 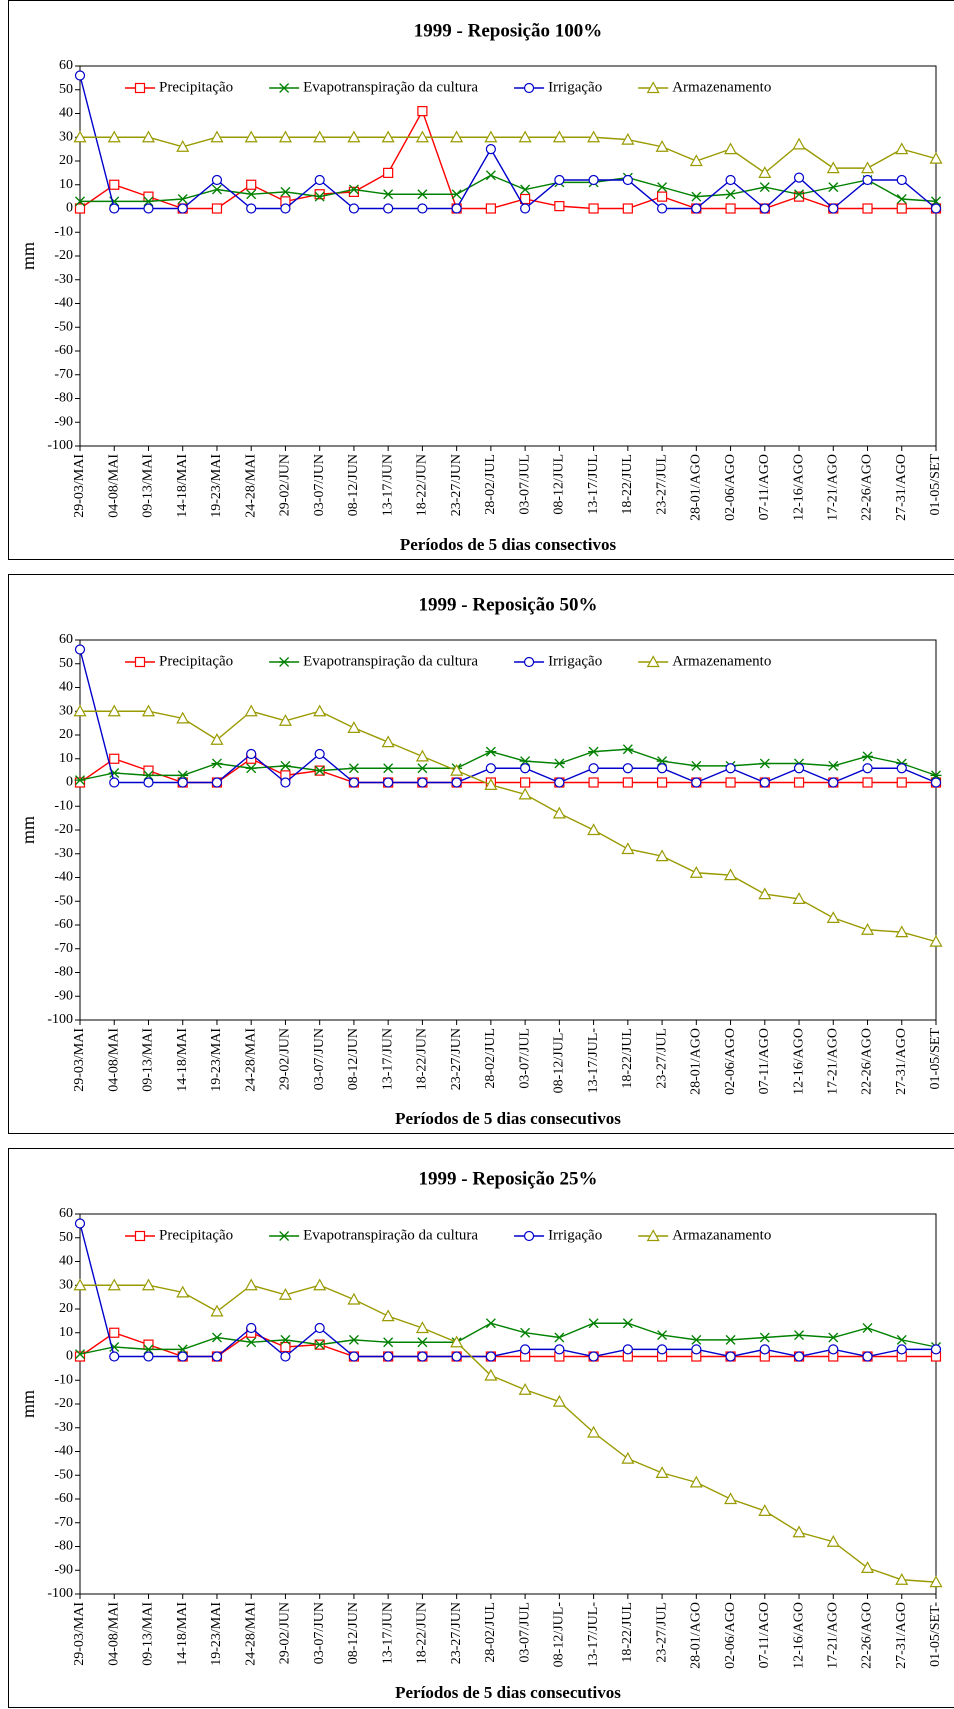 What do you see at coordinates (935, 485) in the screenshot?
I see `x-tick-label: 01-05/SET` at bounding box center [935, 485].